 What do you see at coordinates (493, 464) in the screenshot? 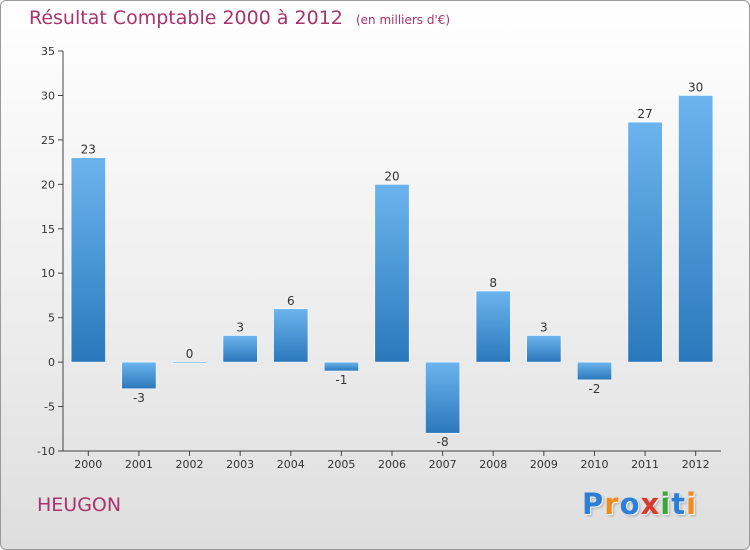
I see `x-tick-label: 2008` at bounding box center [493, 464].